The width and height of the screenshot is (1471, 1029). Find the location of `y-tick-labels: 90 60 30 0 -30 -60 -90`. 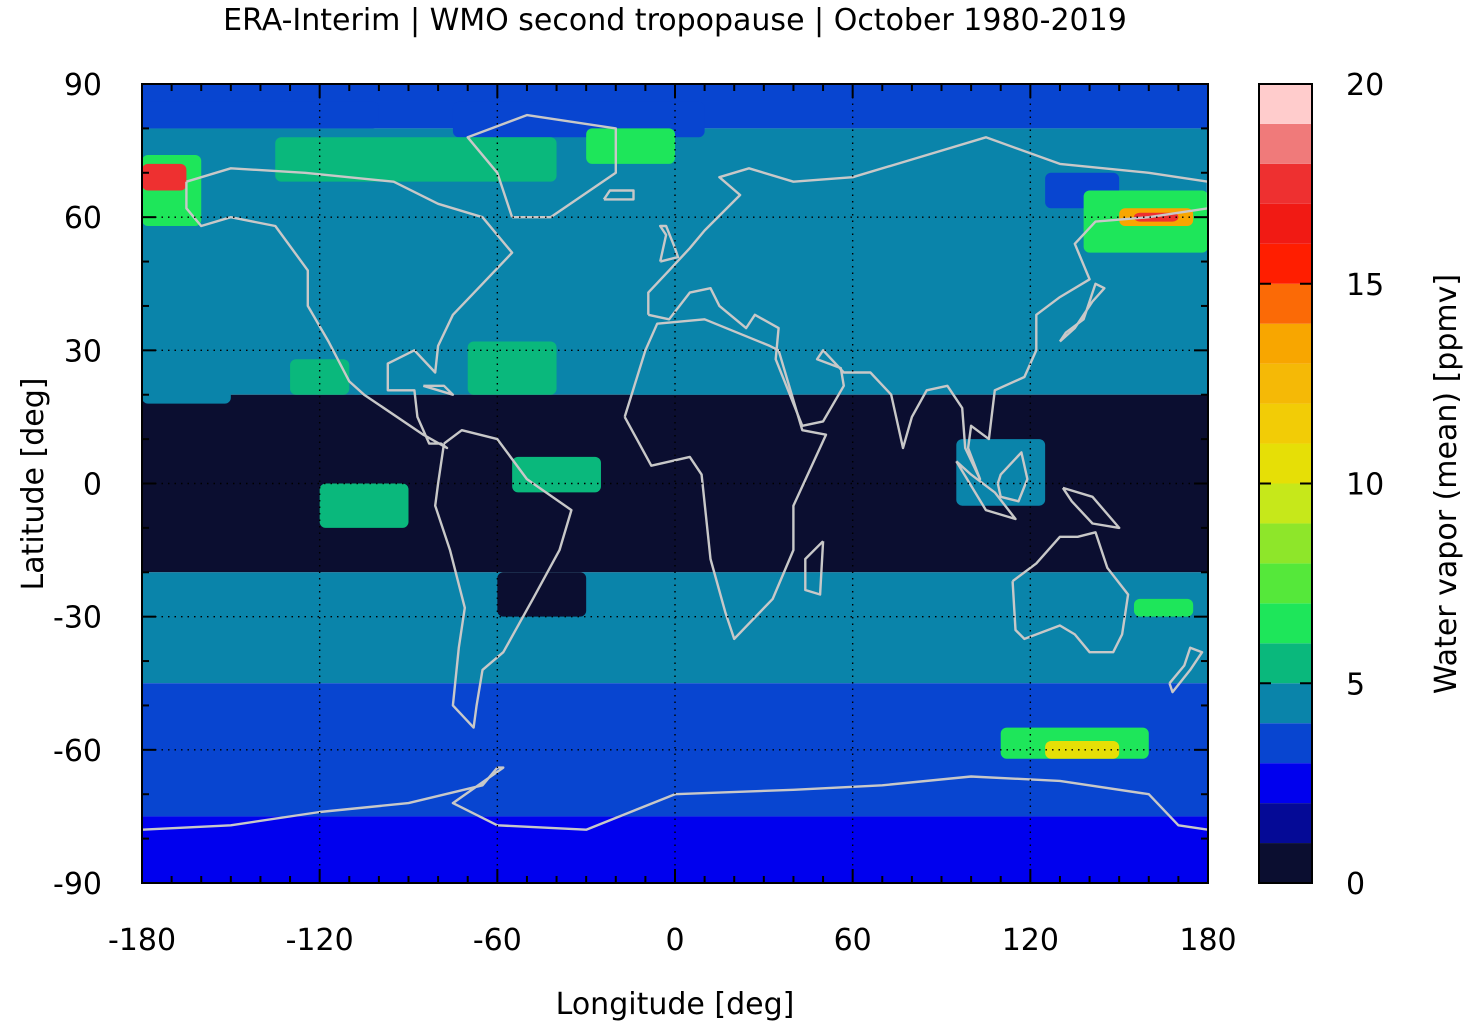

y-tick-labels: 90 60 30 0 -30 -60 -90 is located at coordinates (77, 485).